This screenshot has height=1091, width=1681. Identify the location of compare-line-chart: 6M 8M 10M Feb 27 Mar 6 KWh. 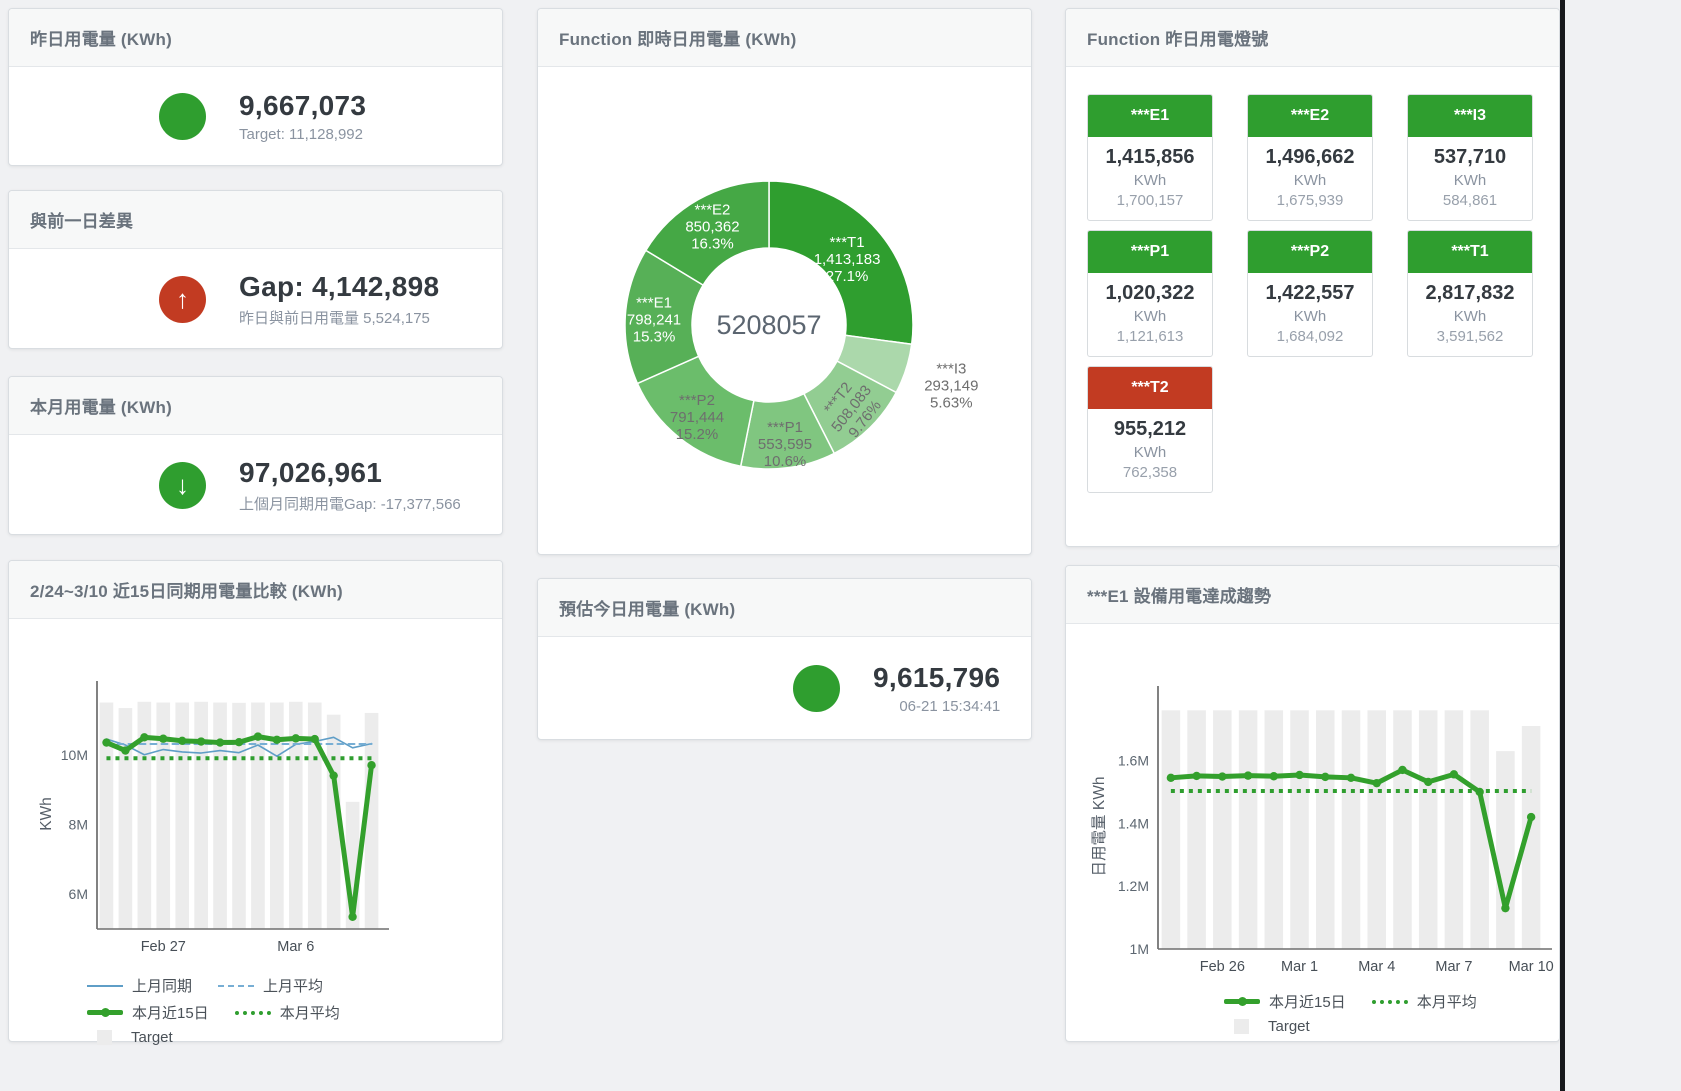
(213, 818).